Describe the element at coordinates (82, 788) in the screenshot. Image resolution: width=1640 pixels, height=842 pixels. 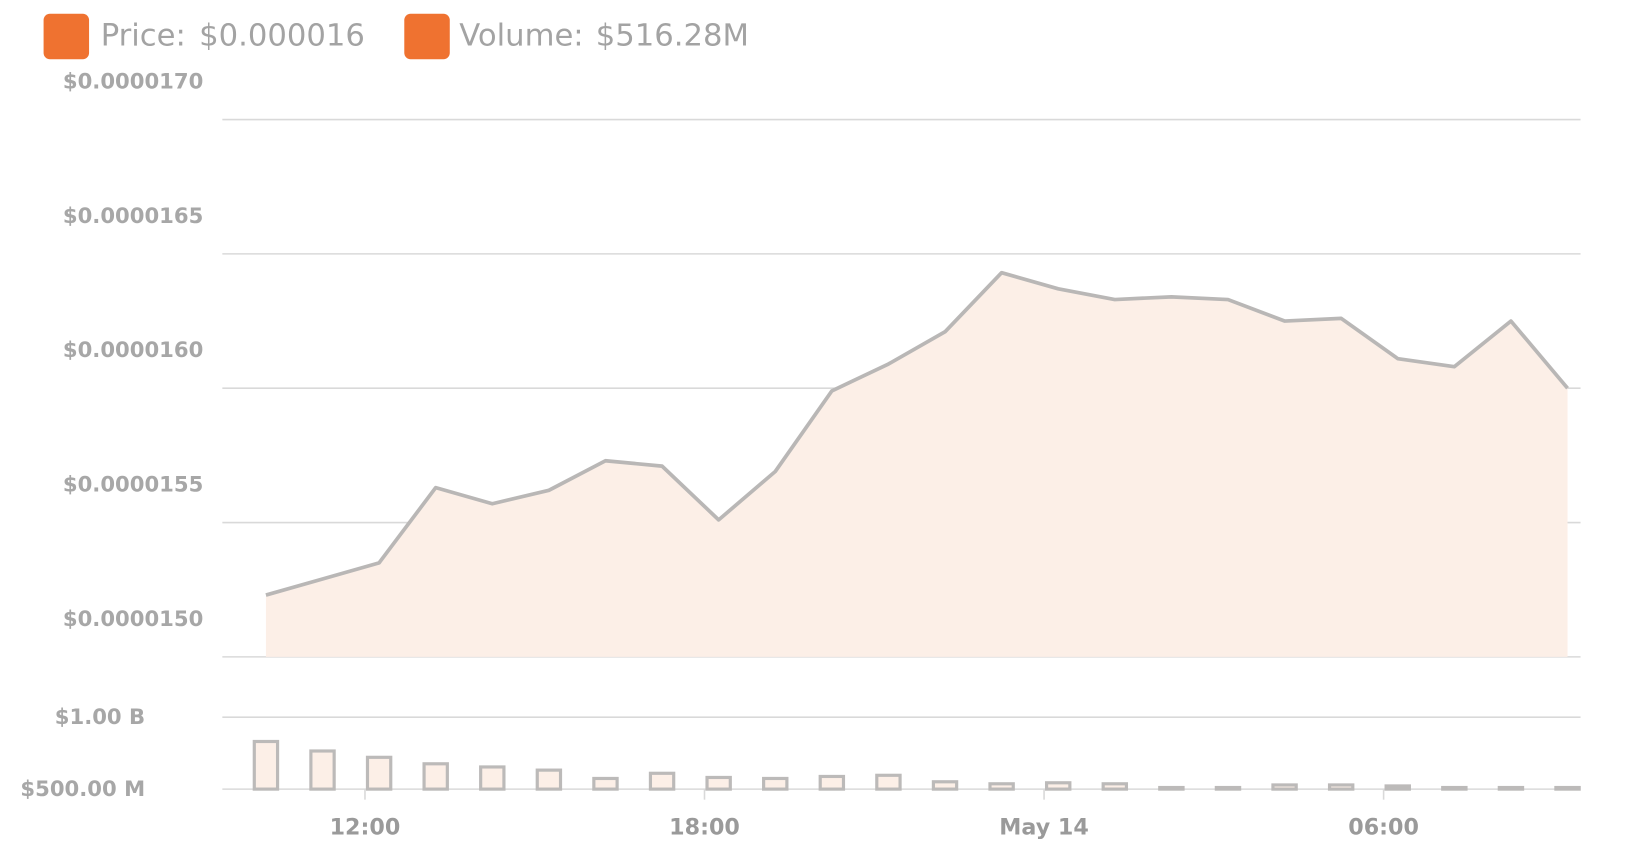
I see `y-tick-label: $500.00 M` at that location.